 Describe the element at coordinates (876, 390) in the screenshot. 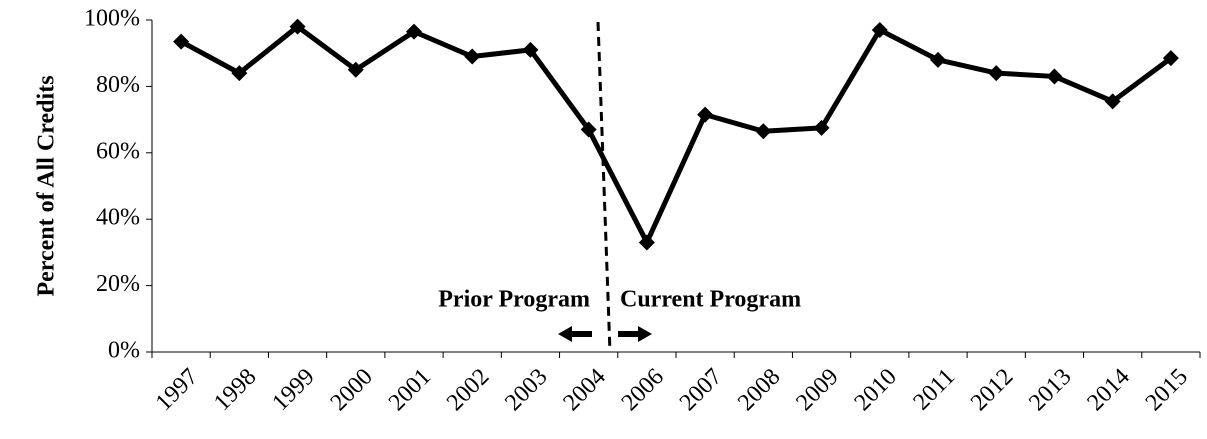

I see `x-tick-label: 2010` at that location.